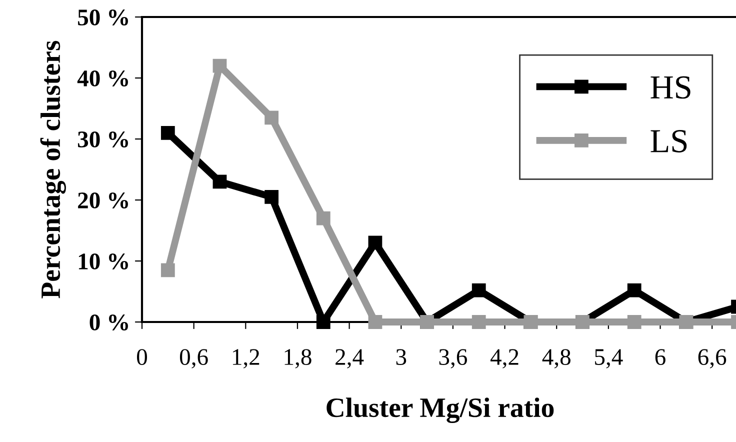  What do you see at coordinates (660, 357) in the screenshot?
I see `x-tick-label: 6` at bounding box center [660, 357].